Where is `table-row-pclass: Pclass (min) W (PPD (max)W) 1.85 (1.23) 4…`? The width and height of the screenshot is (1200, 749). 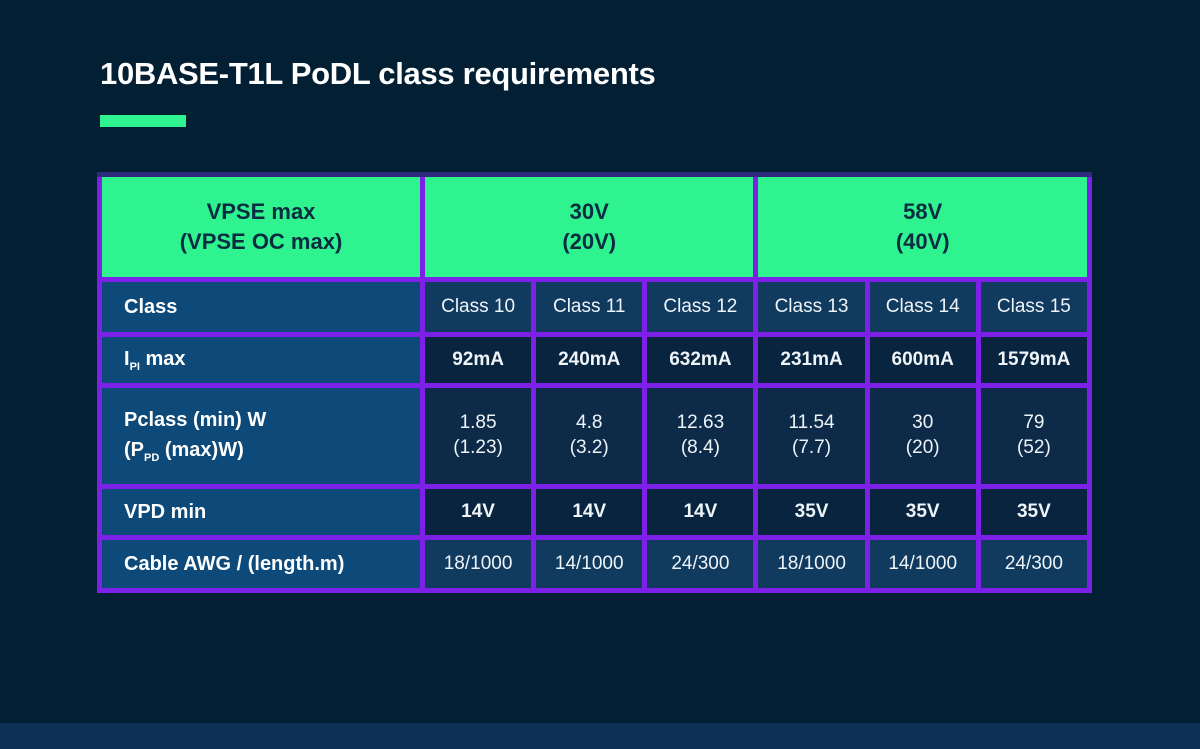
table-row-pclass: Pclass (min) W (PPD (max)W) 1.85 (1.23) 4… is located at coordinates (594, 436).